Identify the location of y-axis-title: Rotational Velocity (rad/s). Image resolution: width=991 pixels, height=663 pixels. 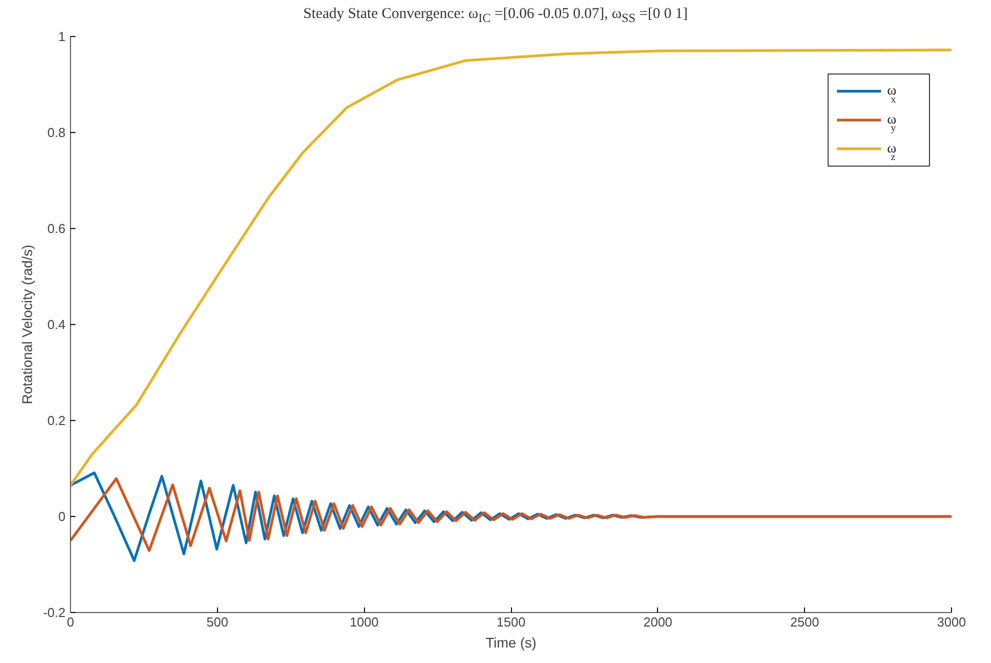
(27, 324).